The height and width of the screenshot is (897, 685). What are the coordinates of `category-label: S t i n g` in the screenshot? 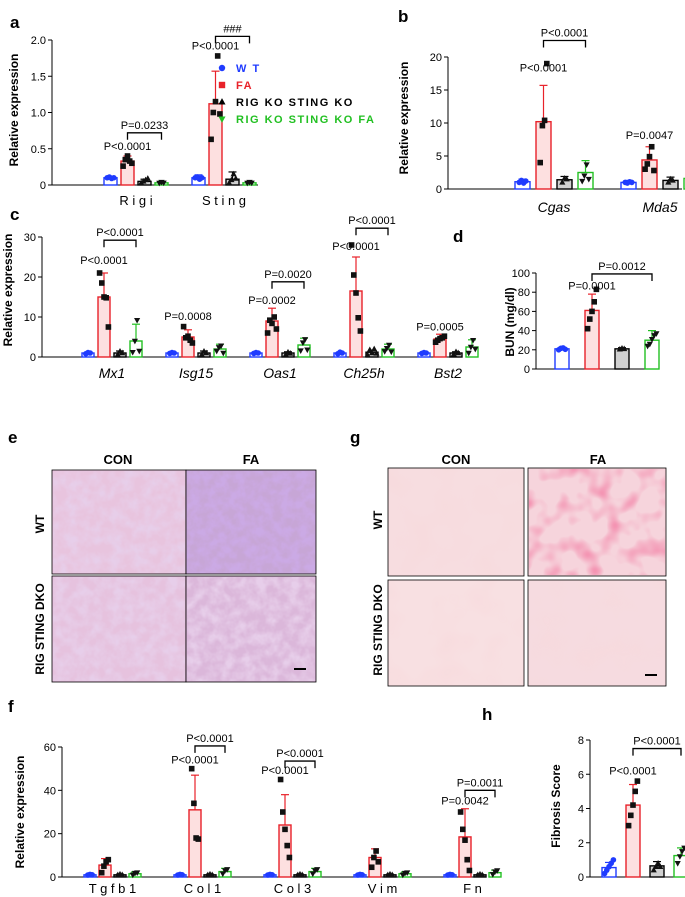 It's located at (224, 200).